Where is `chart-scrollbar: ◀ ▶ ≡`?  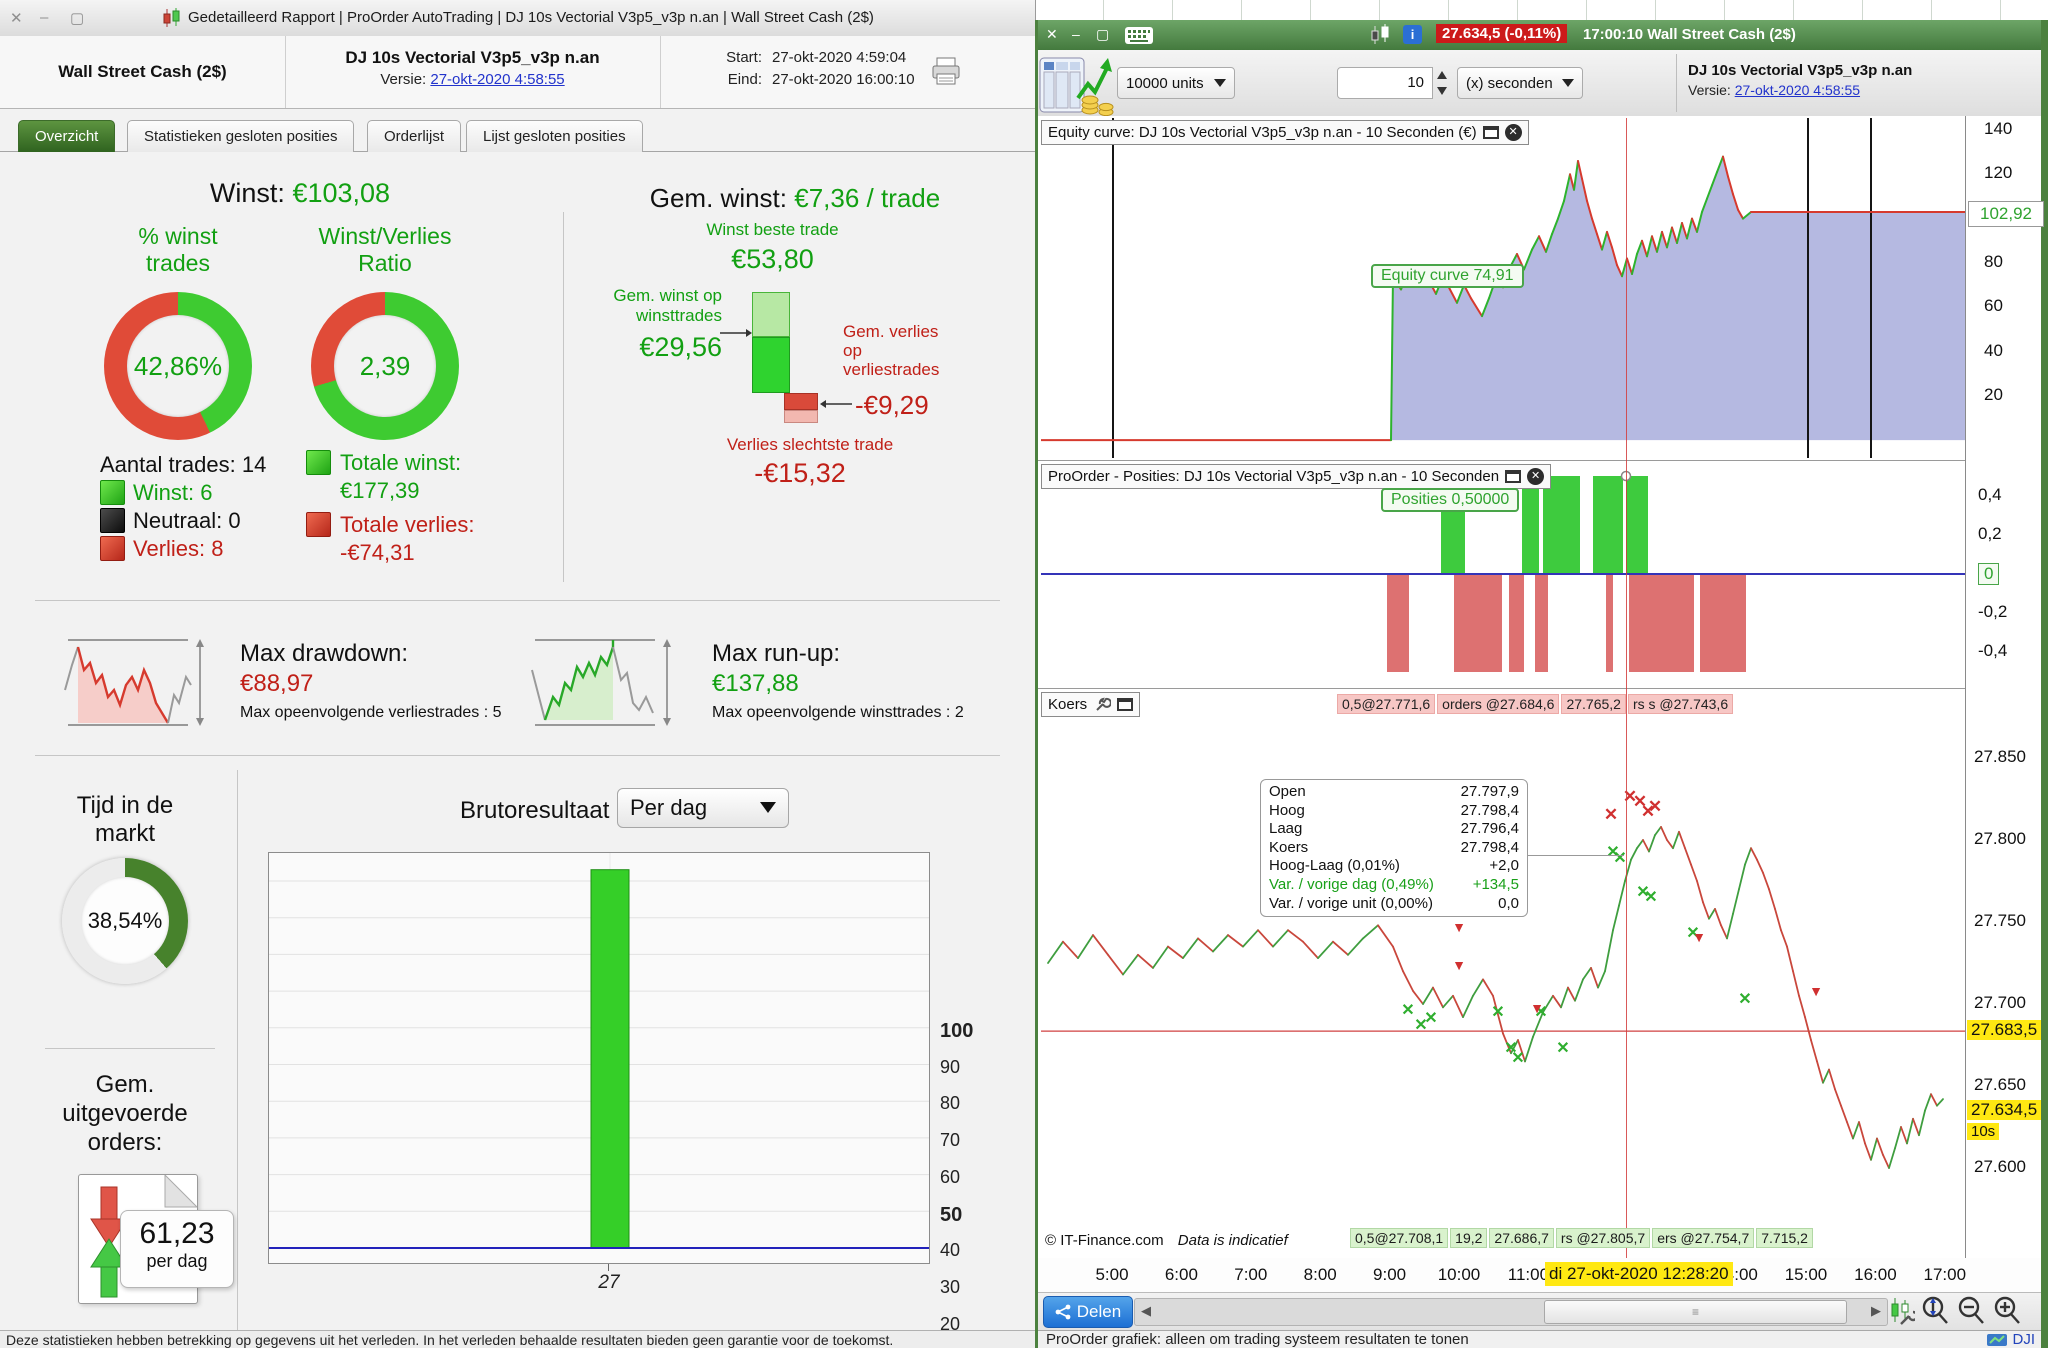 chart-scrollbar: ◀ ▶ ≡ is located at coordinates (1511, 1312).